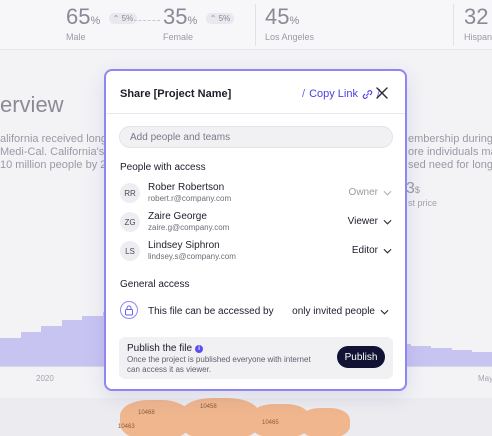 This screenshot has height=436, width=492. What do you see at coordinates (163, 167) in the screenshot?
I see `people-section-title: People with access` at bounding box center [163, 167].